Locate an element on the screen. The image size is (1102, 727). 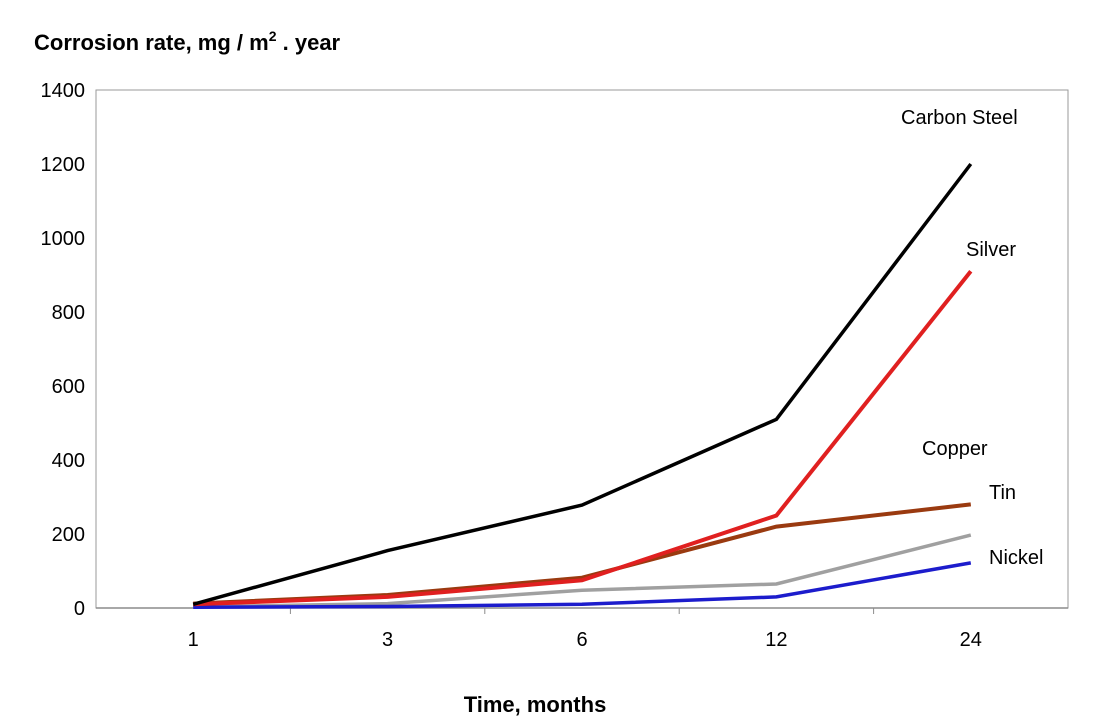
y-tick-label: 0 is located at coordinates (79, 609).